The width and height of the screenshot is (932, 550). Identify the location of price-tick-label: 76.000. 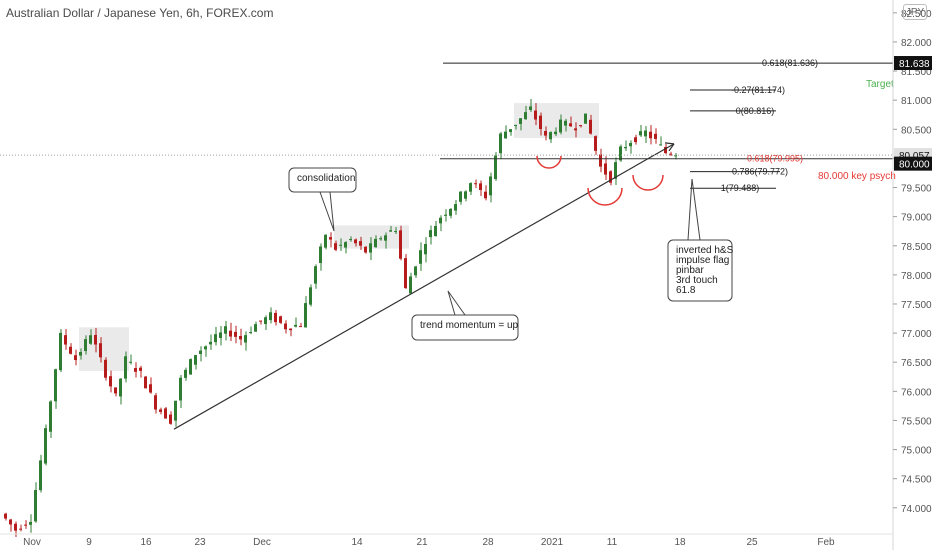
(916, 392).